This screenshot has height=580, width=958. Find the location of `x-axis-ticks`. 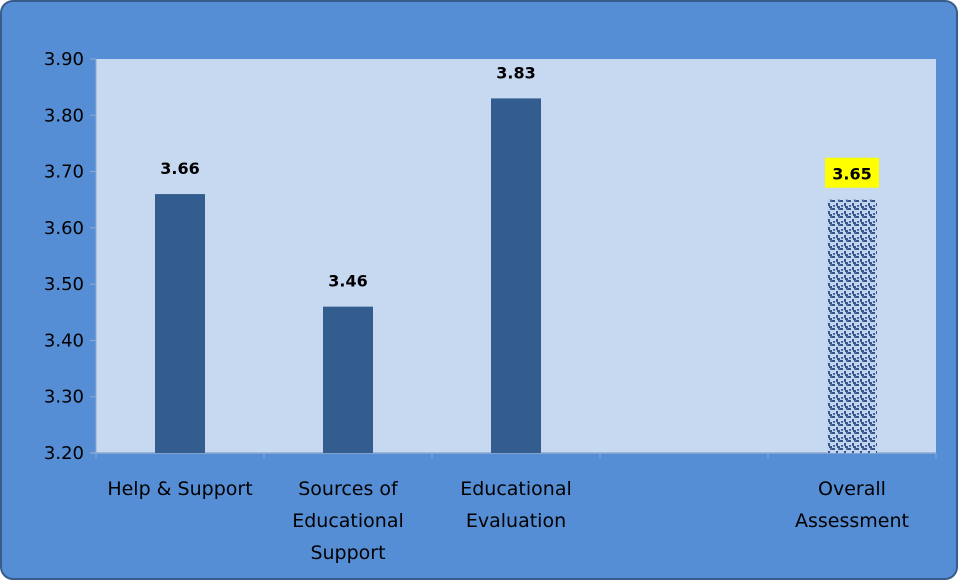

x-axis-ticks is located at coordinates (516, 456).